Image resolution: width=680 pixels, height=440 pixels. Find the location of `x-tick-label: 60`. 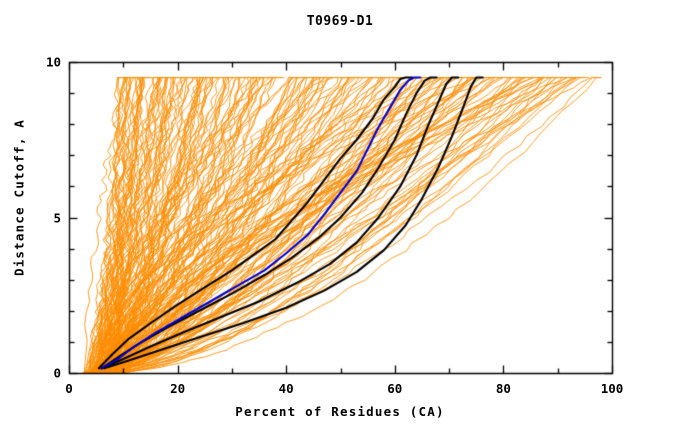

x-tick-label: 60 is located at coordinates (395, 388).